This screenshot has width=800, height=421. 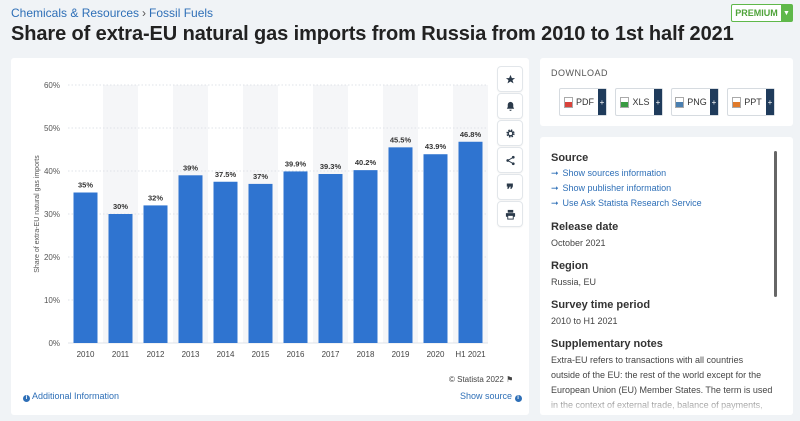 I want to click on download-ppt-label: PPT, so click(x=753, y=102).